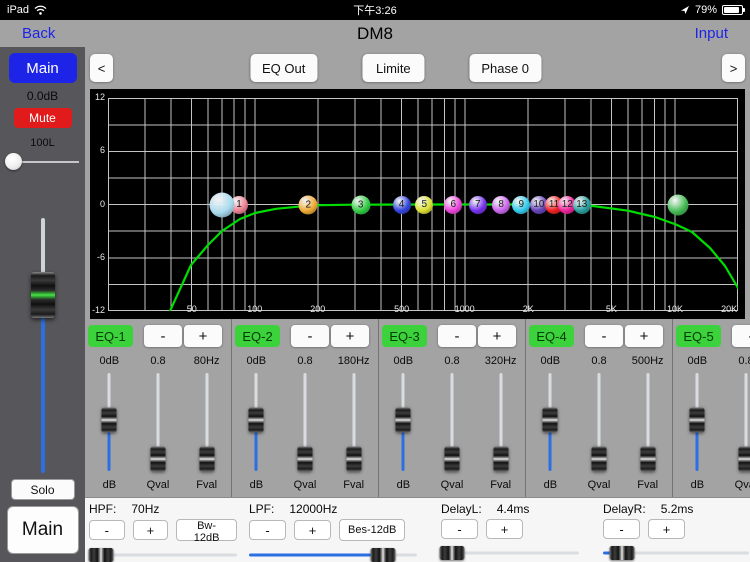 This screenshot has width=750, height=562. Describe the element at coordinates (42, 530) in the screenshot. I see `output-main-button: Main` at that location.